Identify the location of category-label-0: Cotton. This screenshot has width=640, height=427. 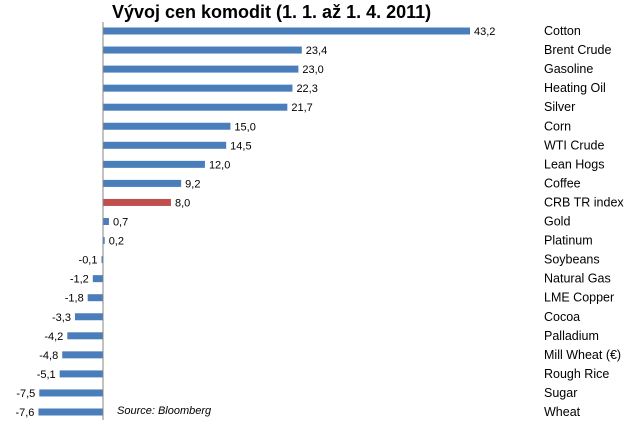
(562, 31).